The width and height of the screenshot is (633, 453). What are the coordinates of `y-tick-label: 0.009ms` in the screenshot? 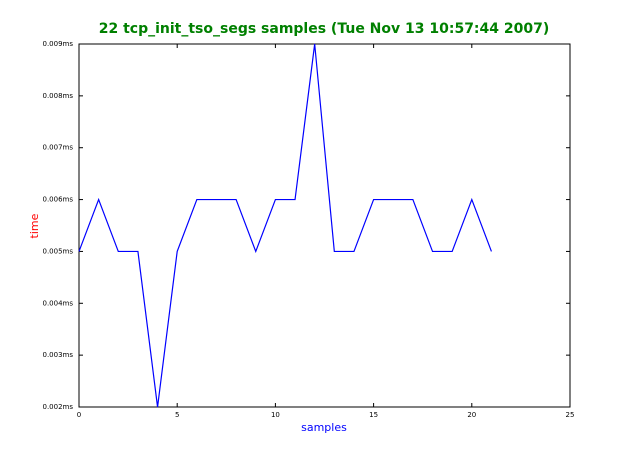 It's located at (57, 44).